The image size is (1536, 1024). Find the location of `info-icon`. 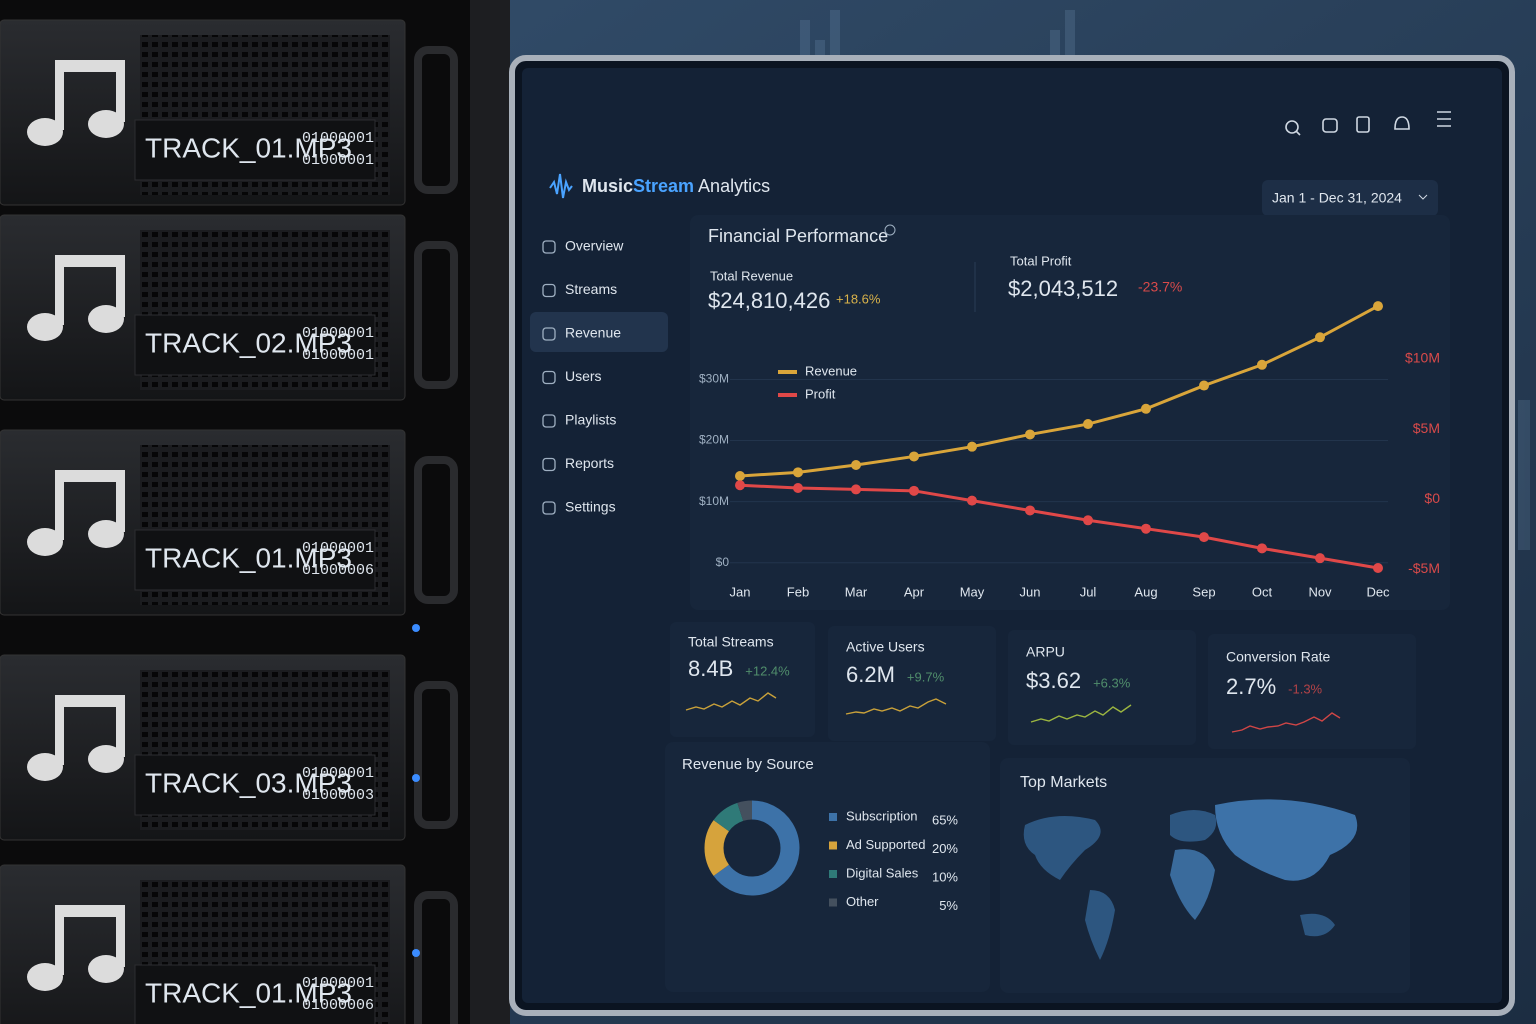

info-icon is located at coordinates (890, 230).